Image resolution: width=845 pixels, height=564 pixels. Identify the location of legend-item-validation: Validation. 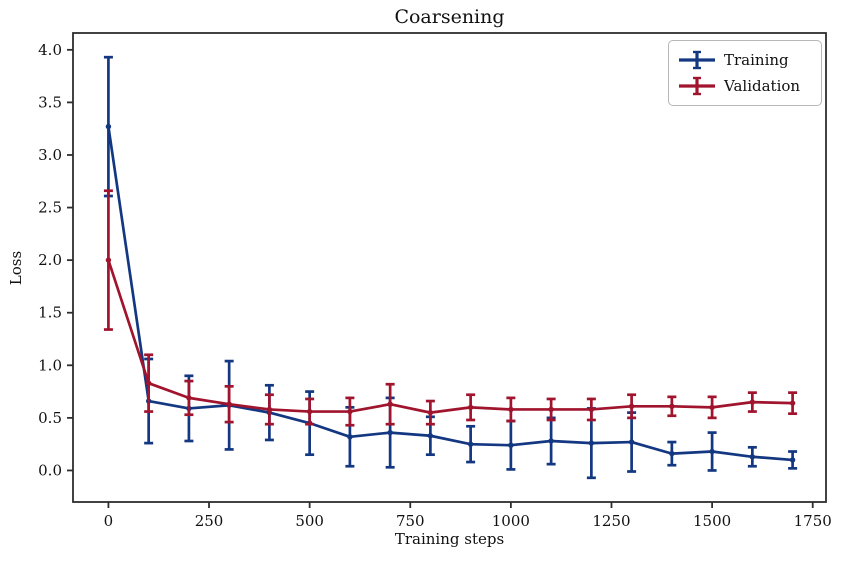
(745, 86).